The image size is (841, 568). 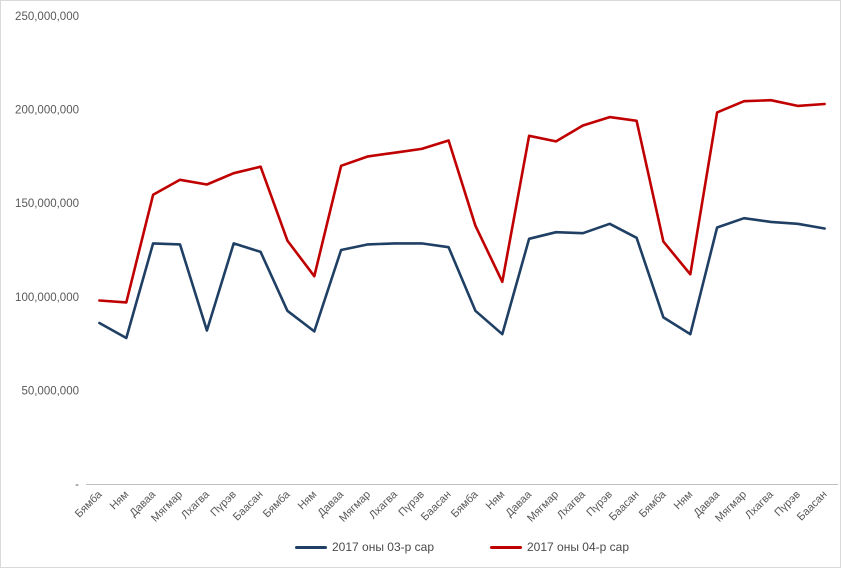 I want to click on legend-item-march: 2017 оны 03-р сар, so click(x=364, y=547).